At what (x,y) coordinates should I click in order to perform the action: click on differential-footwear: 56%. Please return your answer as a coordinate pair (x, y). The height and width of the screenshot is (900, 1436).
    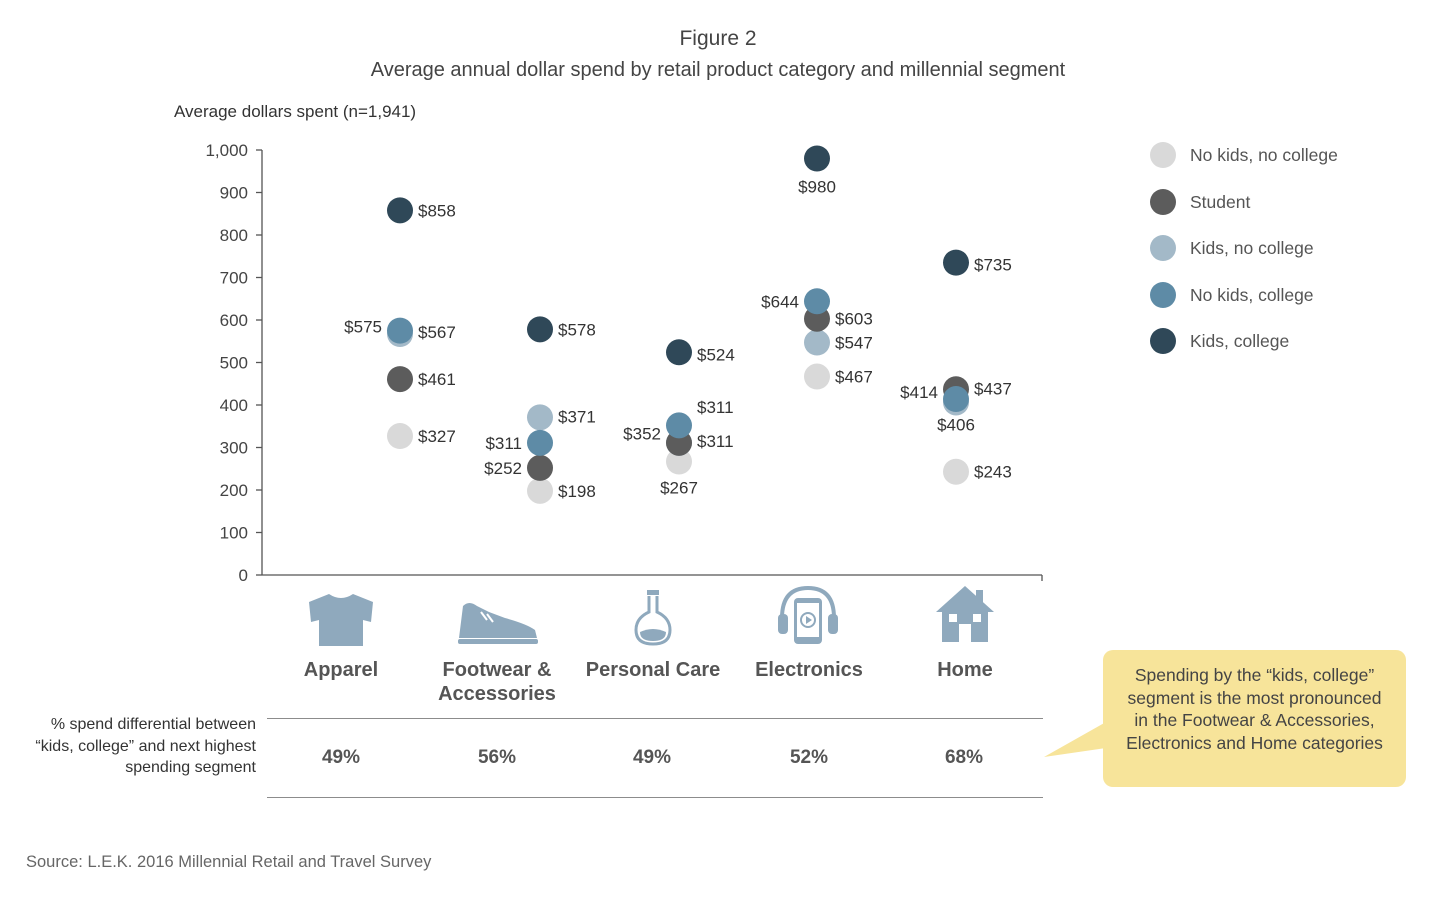
    Looking at the image, I should click on (497, 757).